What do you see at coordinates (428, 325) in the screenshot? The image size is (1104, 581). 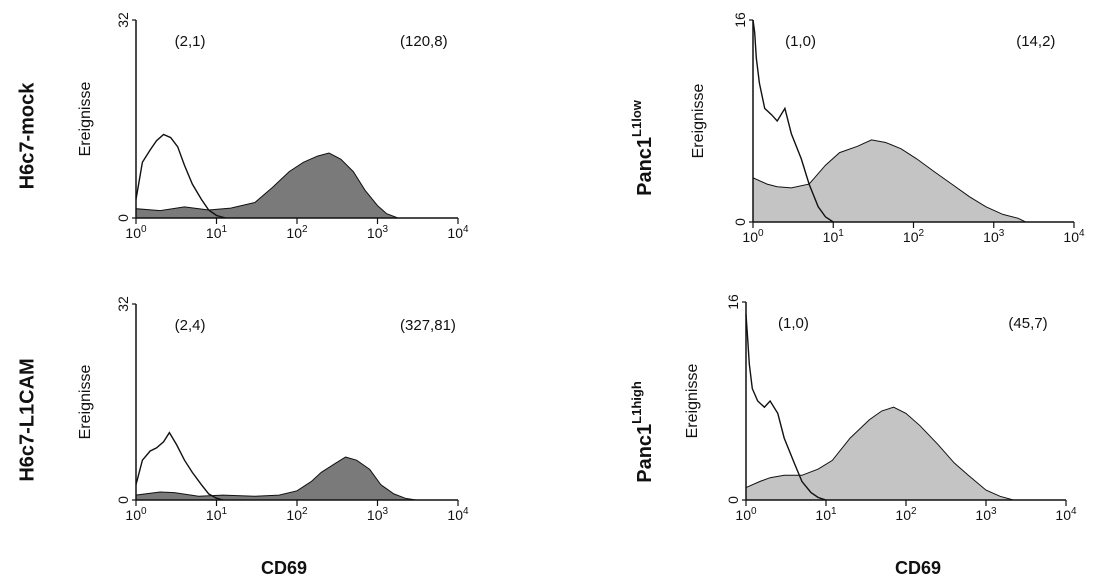 I see `stat-annotation: (327,81)` at bounding box center [428, 325].